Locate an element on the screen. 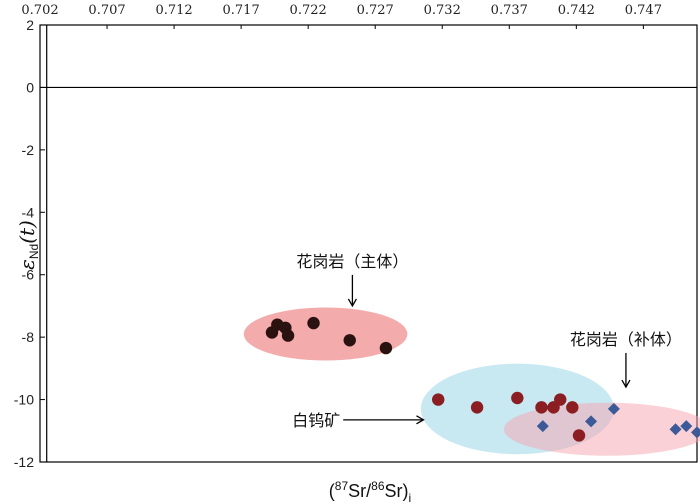  x-title-sup2: 86 is located at coordinates (378, 486).